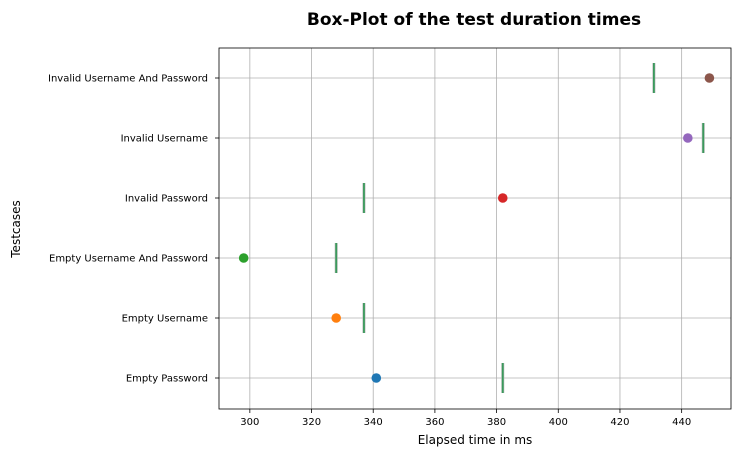  Describe the element at coordinates (16, 229) in the screenshot. I see `y-axis-label: Testcases` at that location.